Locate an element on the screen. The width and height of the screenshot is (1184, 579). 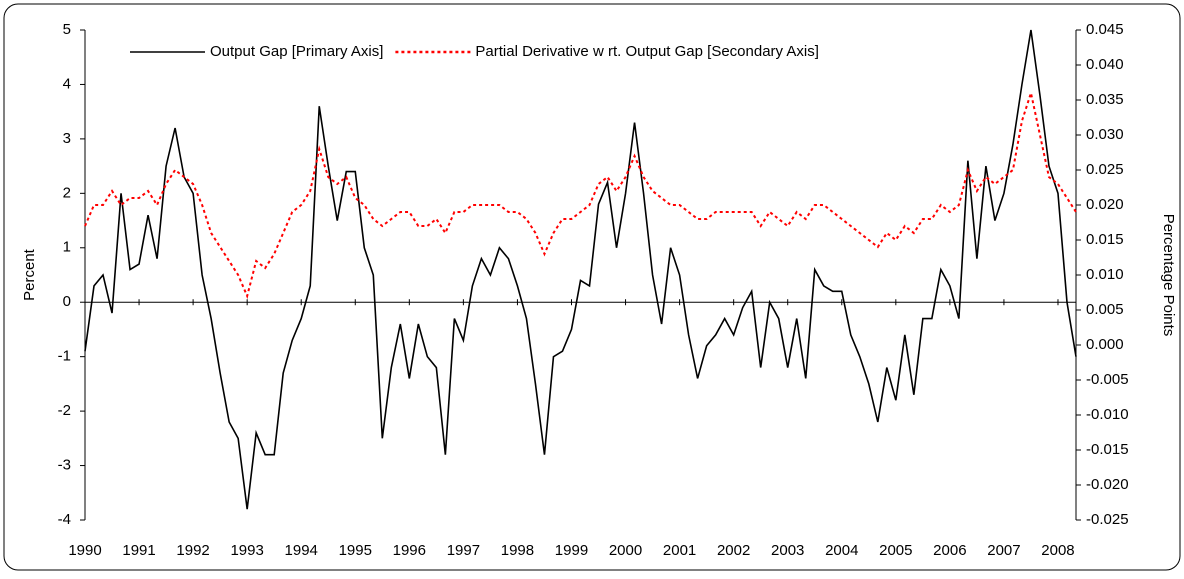
y2-tick-label: 0.030 is located at coordinates (1105, 134).